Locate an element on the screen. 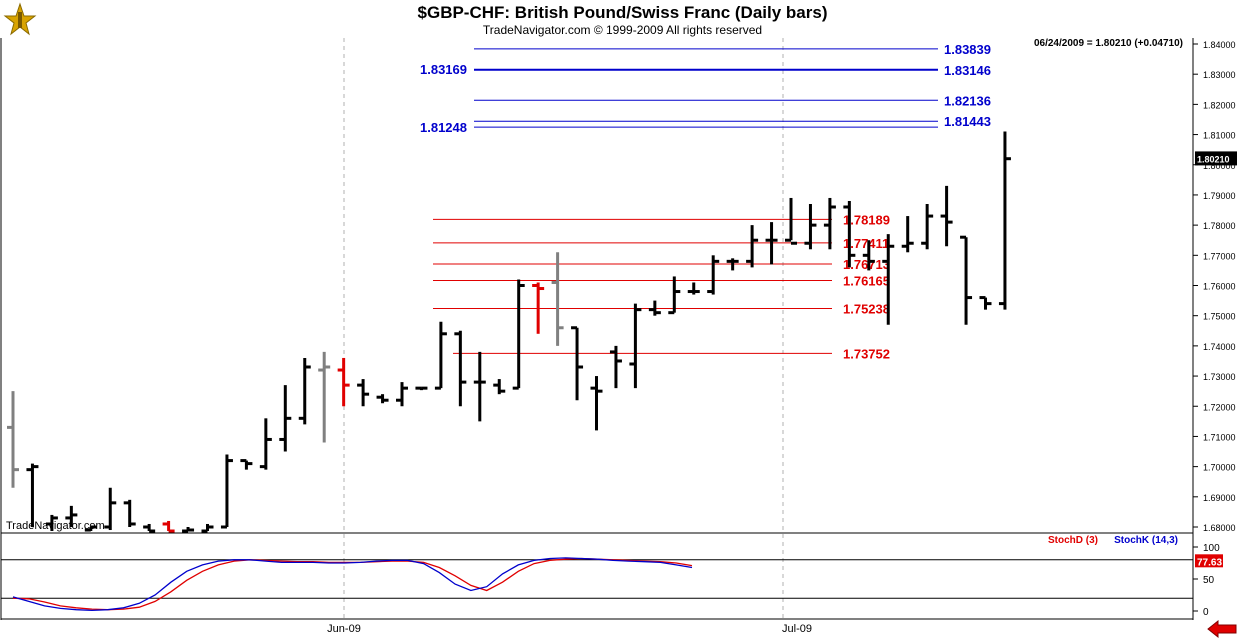 This screenshot has width=1245, height=640. osc-tick-label: 50 is located at coordinates (1209, 580).